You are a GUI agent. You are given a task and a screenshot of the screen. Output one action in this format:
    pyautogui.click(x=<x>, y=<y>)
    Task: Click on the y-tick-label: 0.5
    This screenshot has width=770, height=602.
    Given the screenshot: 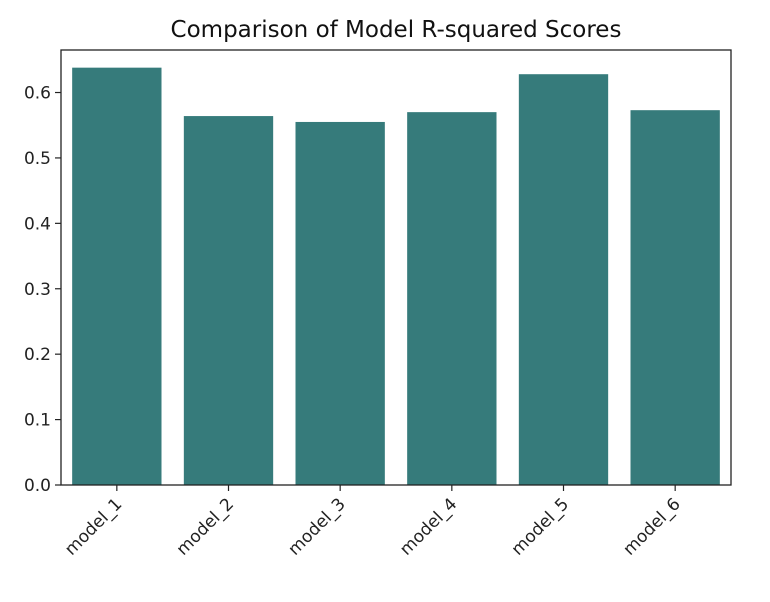 What is the action you would take?
    pyautogui.click(x=37, y=159)
    